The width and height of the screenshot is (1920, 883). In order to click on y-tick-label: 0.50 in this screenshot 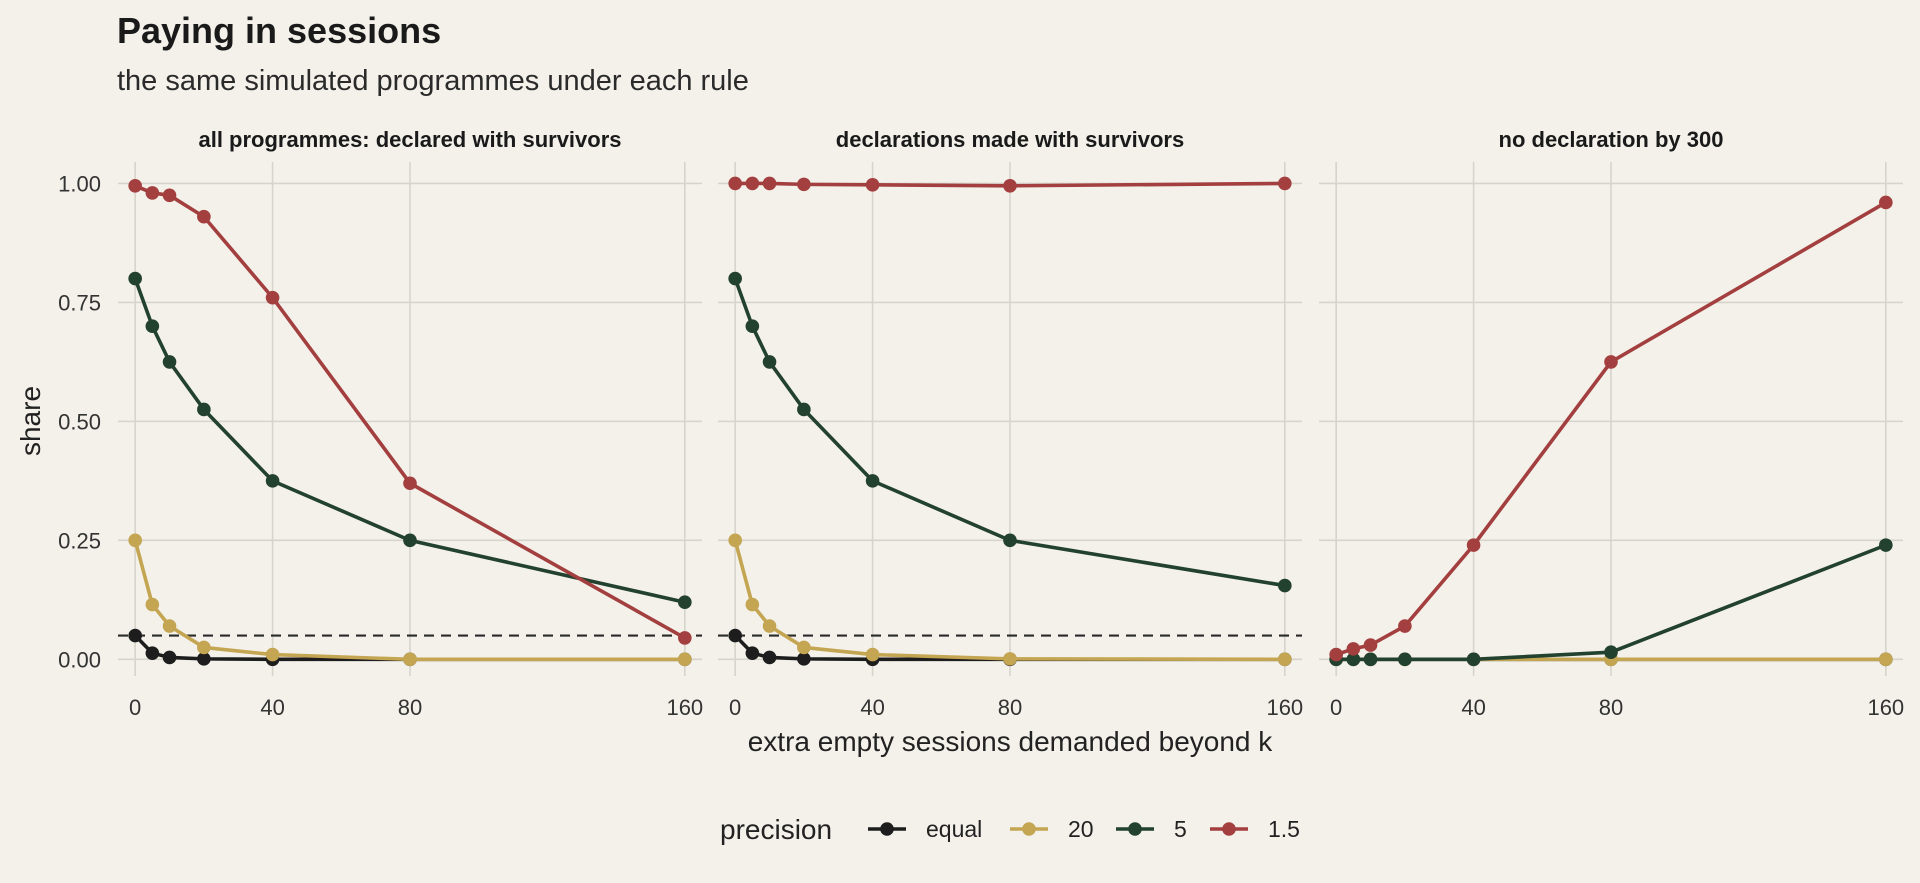, I will do `click(79, 421)`.